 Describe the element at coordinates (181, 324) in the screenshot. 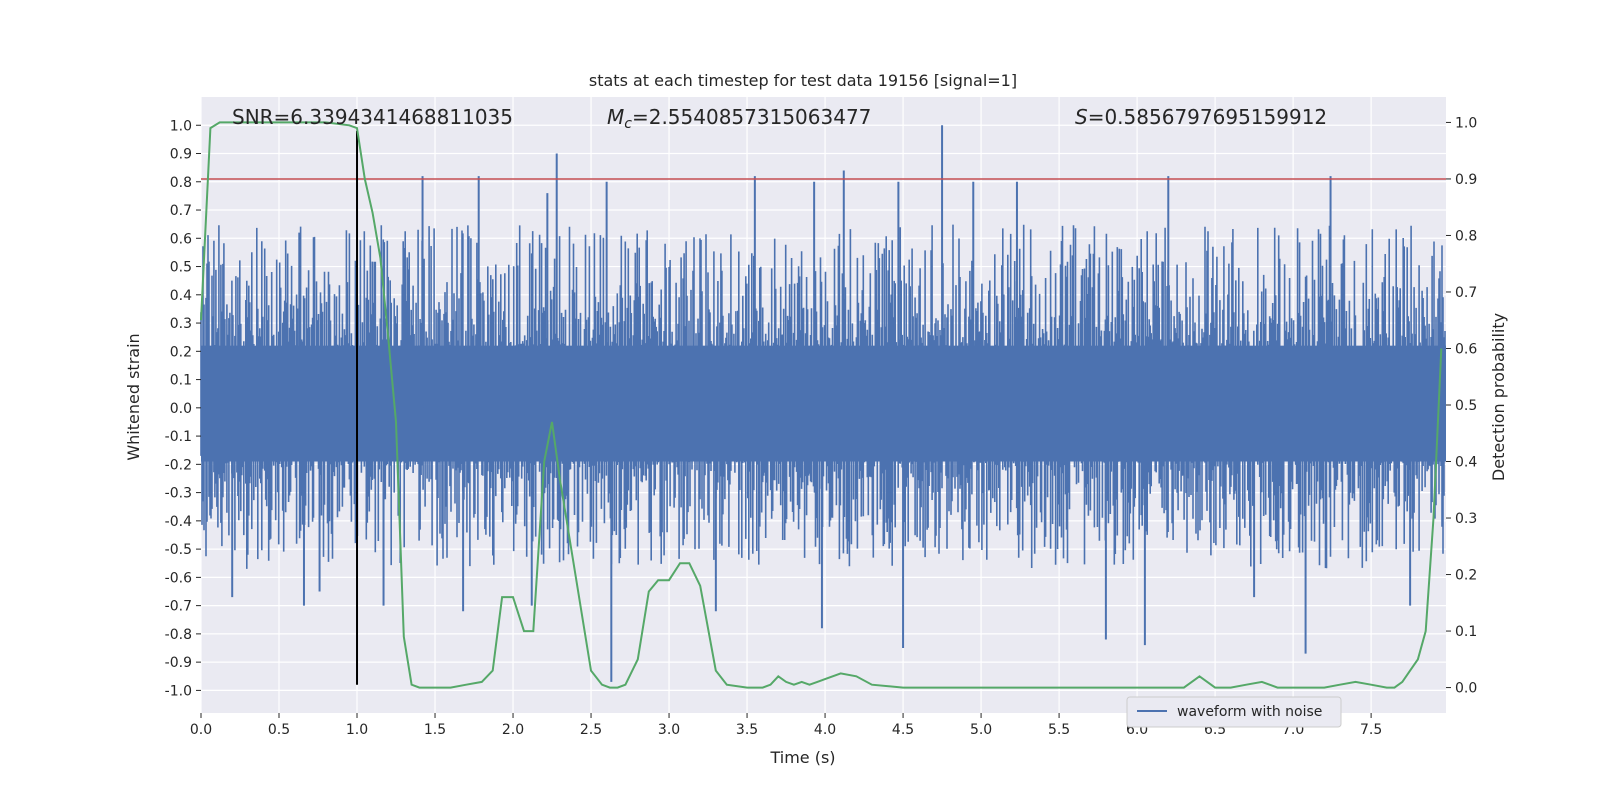

I see `y-tick-label: 0.3` at that location.